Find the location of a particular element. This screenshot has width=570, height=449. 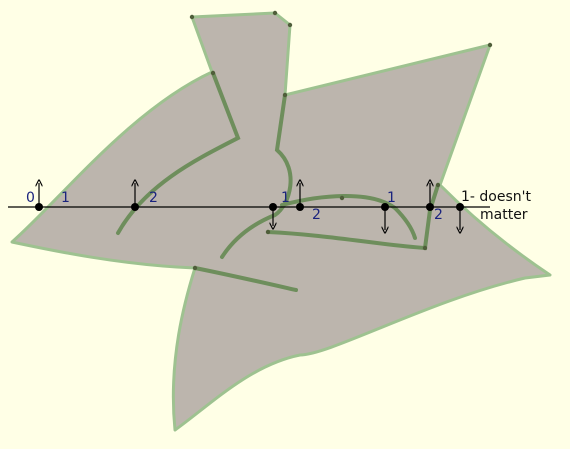

label-winding-1c: 1 is located at coordinates (391, 198).